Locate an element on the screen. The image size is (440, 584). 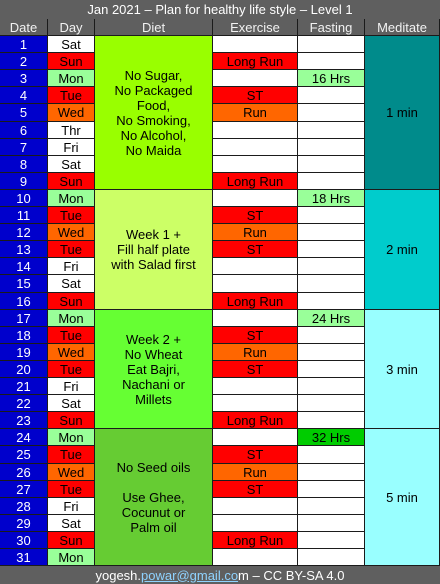
fasting-cell: 16 Hrs is located at coordinates (331, 78).